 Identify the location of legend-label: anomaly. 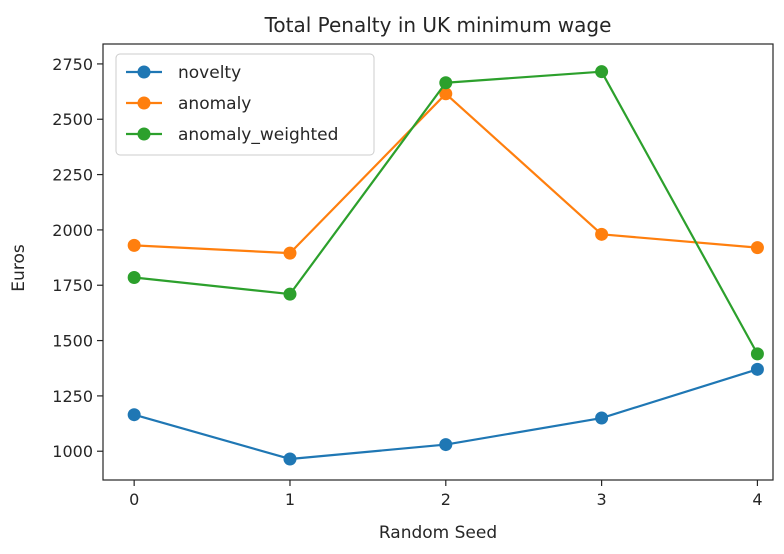
(214, 104).